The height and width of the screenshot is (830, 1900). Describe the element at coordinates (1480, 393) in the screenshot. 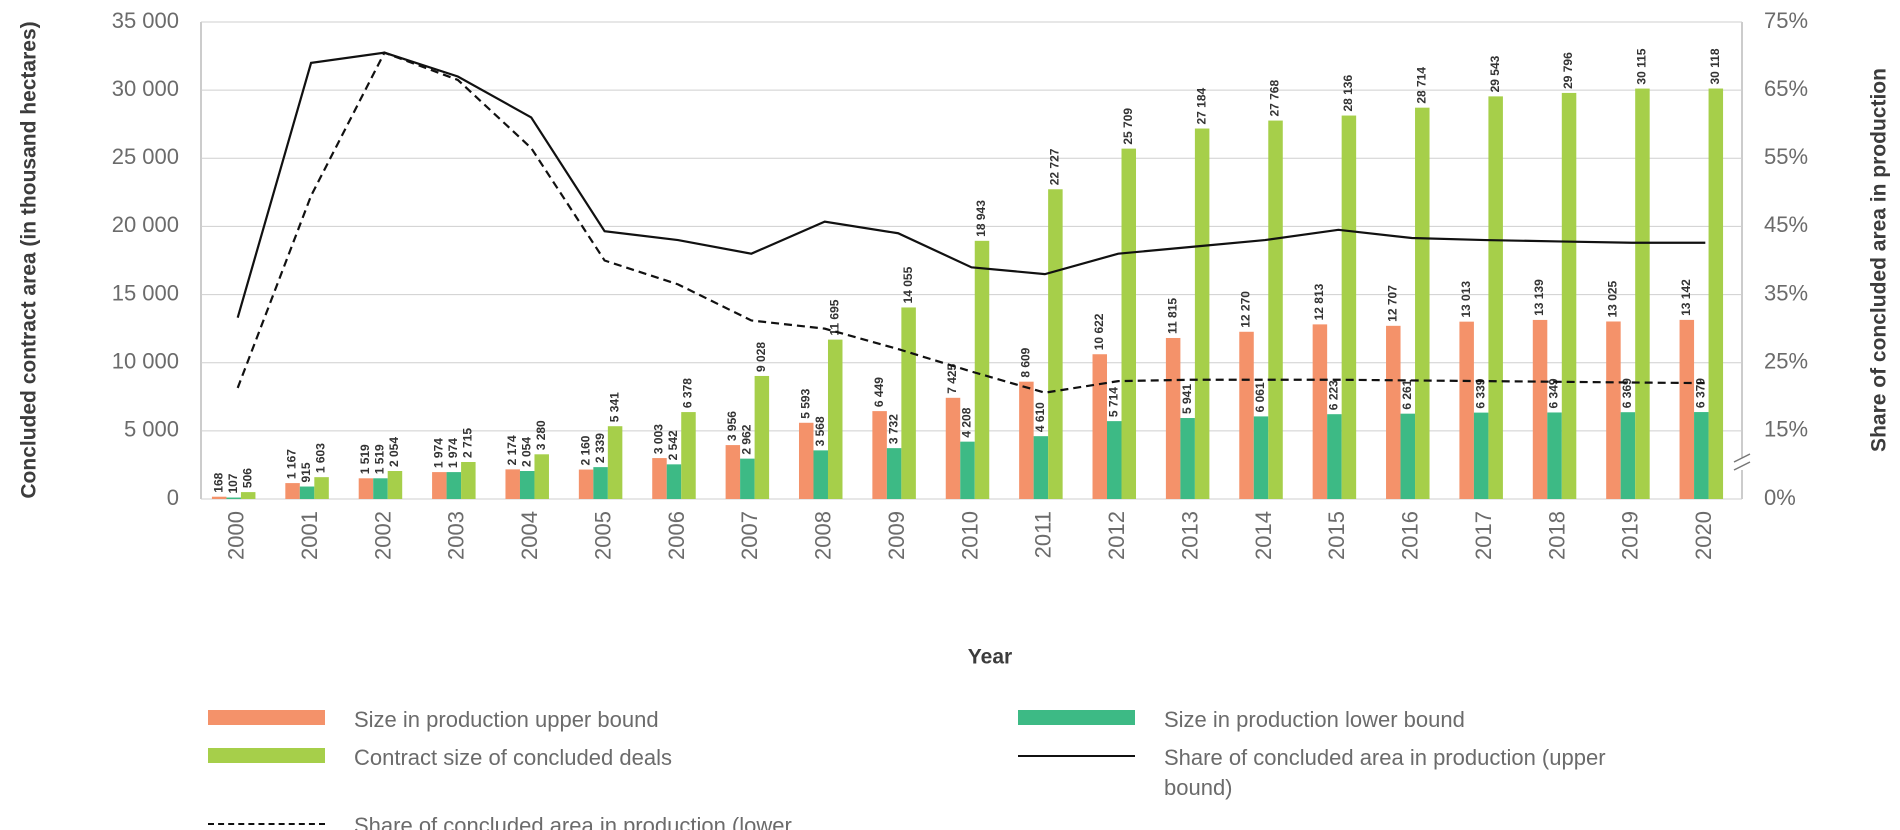

I see `value-label: 6 339` at that location.